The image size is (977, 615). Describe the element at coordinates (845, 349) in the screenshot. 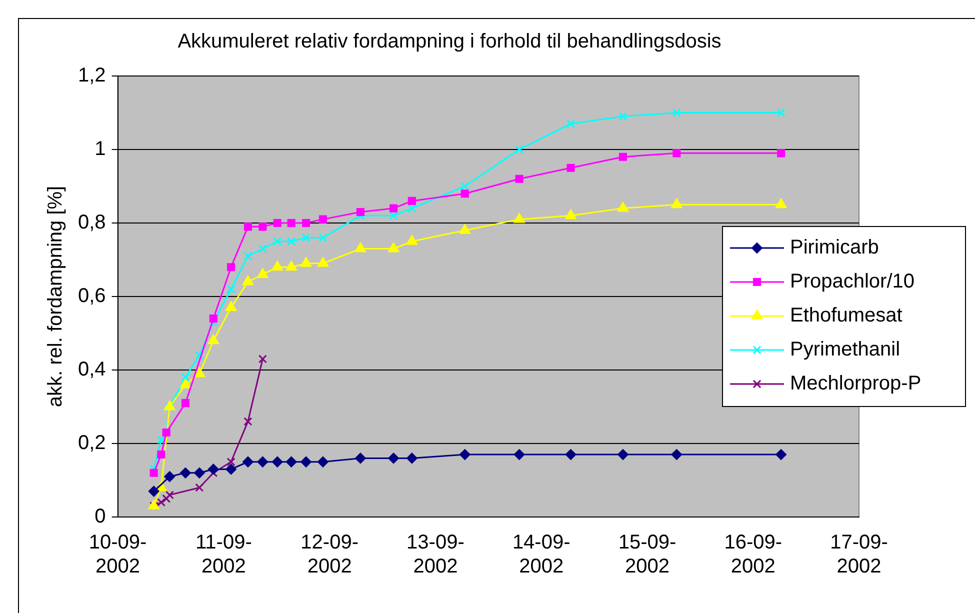

I see `legend-label: Pyrimethanil` at that location.